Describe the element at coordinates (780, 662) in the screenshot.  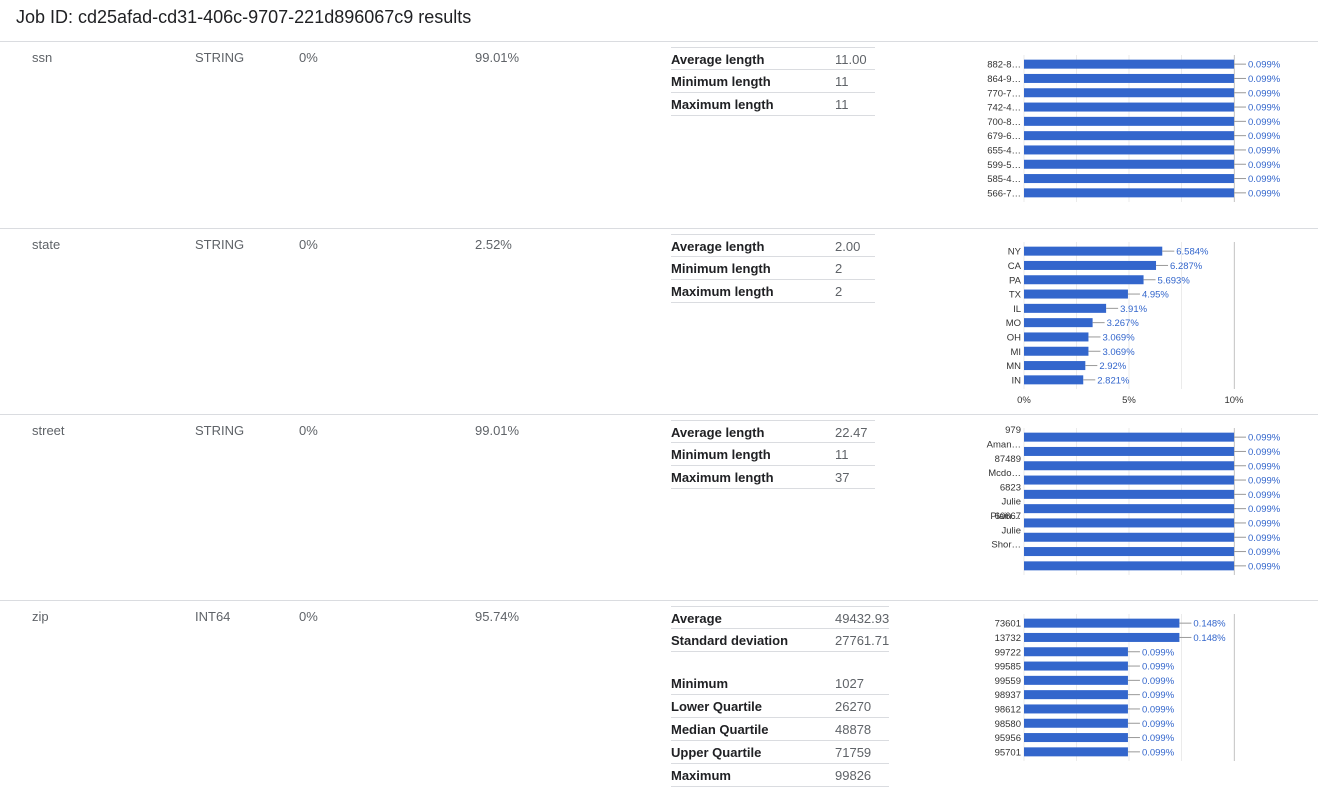
I see `stat-spacer` at that location.